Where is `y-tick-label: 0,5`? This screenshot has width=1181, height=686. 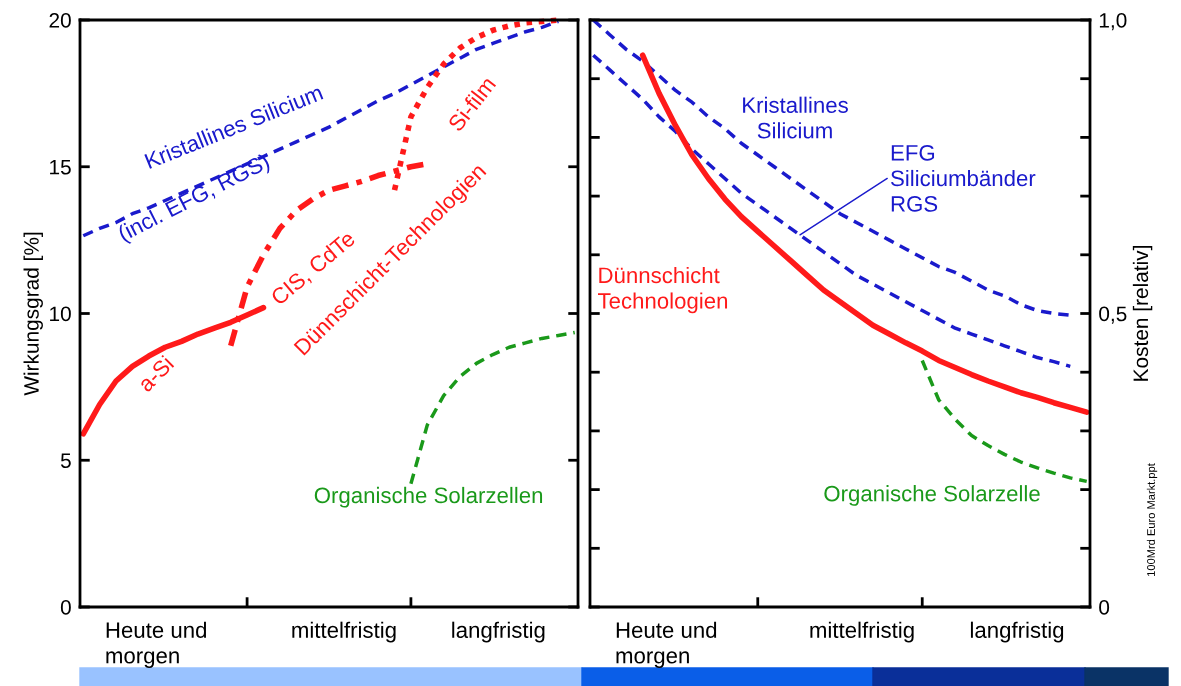 y-tick-label: 0,5 is located at coordinates (1113, 315).